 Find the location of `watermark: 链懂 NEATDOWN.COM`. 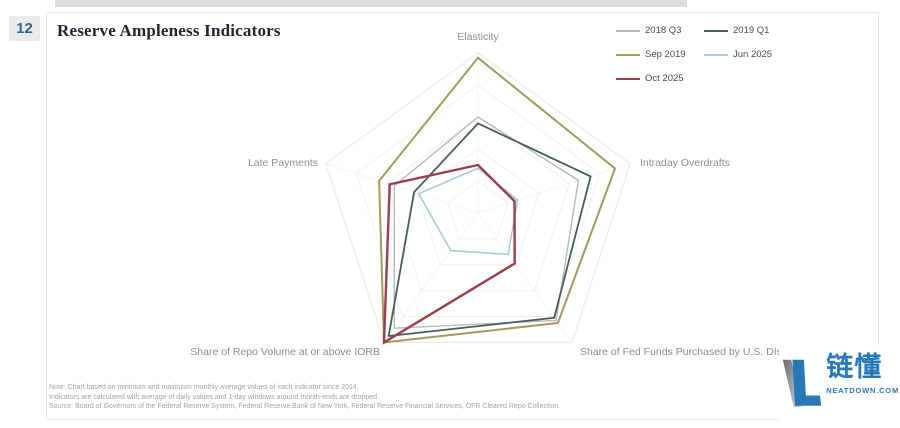

watermark: 链懂 NEATDOWN.COM is located at coordinates (839, 386).